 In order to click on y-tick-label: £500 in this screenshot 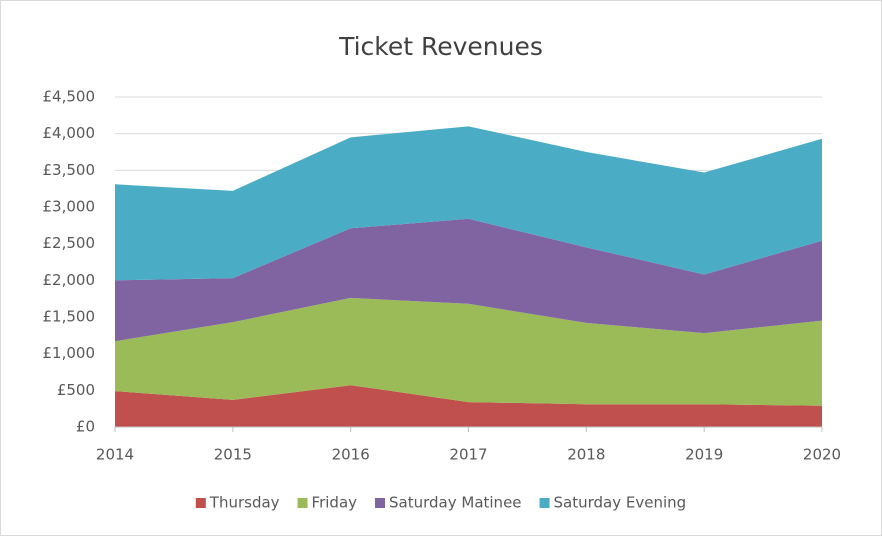, I will do `click(76, 390)`.